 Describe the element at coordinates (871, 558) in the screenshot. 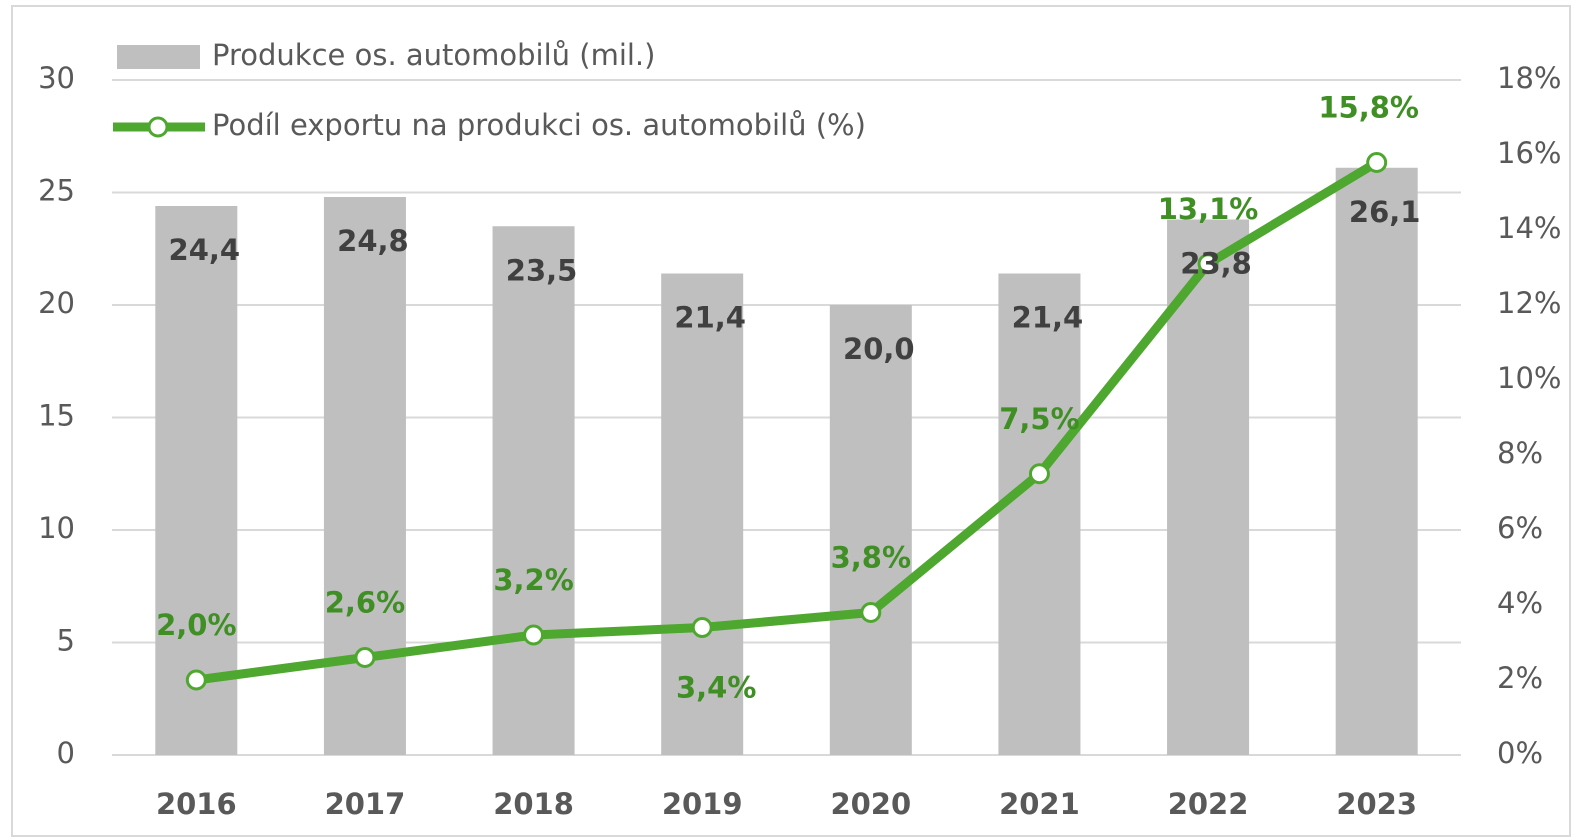

I see `line-value-label: 3,8%` at that location.